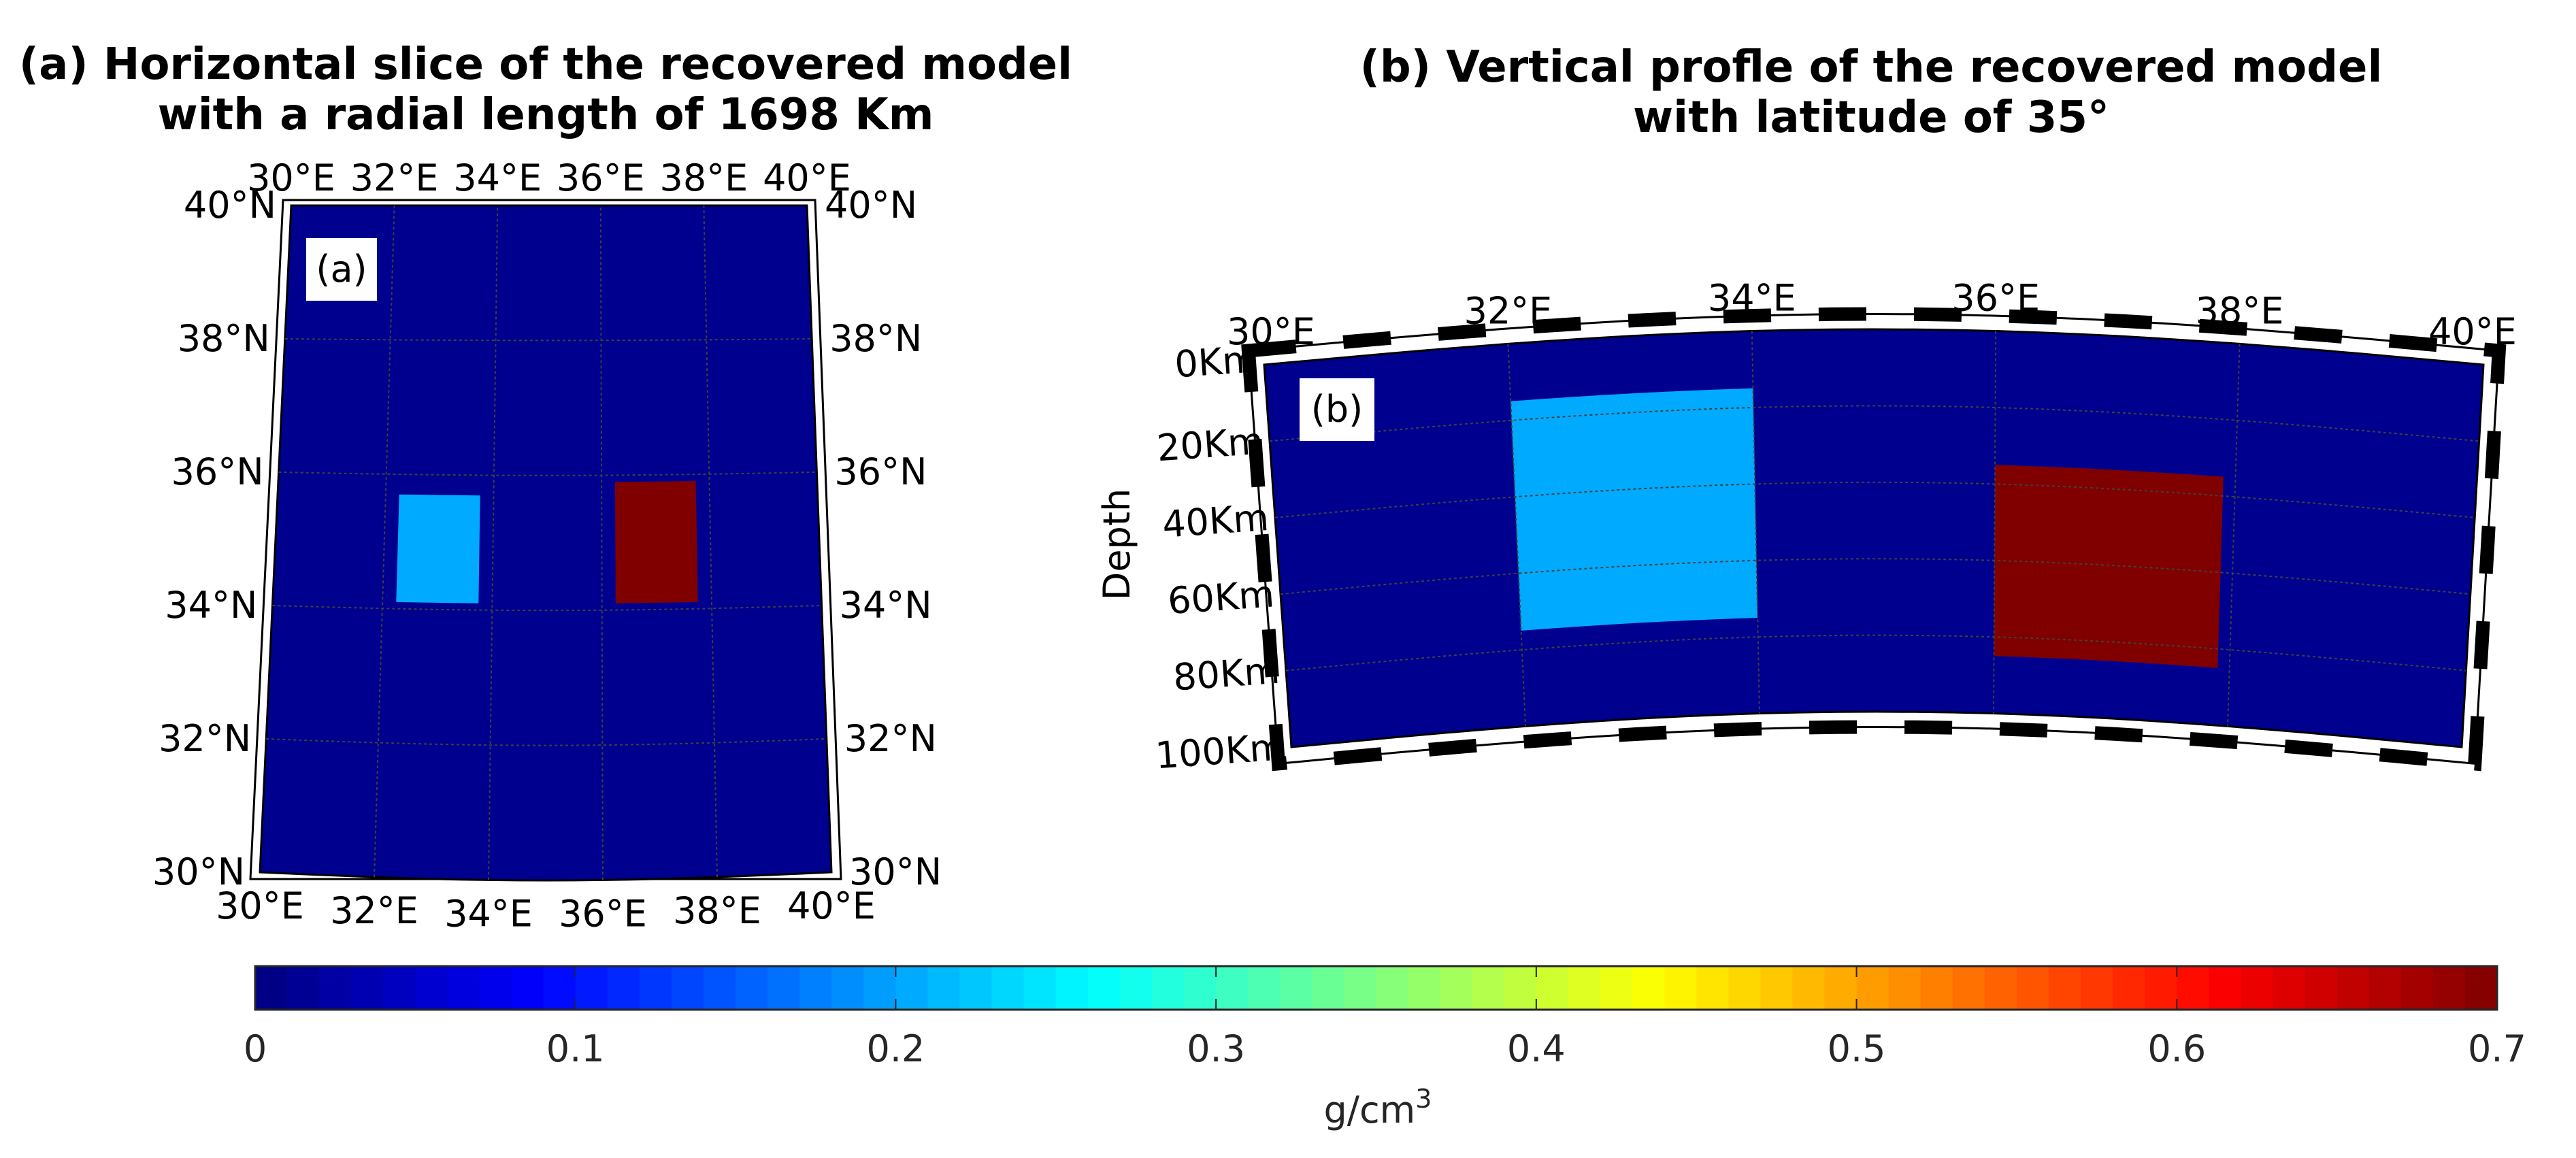  I want to click on panel-a-lon-tick-top: 38°E, so click(704, 177).